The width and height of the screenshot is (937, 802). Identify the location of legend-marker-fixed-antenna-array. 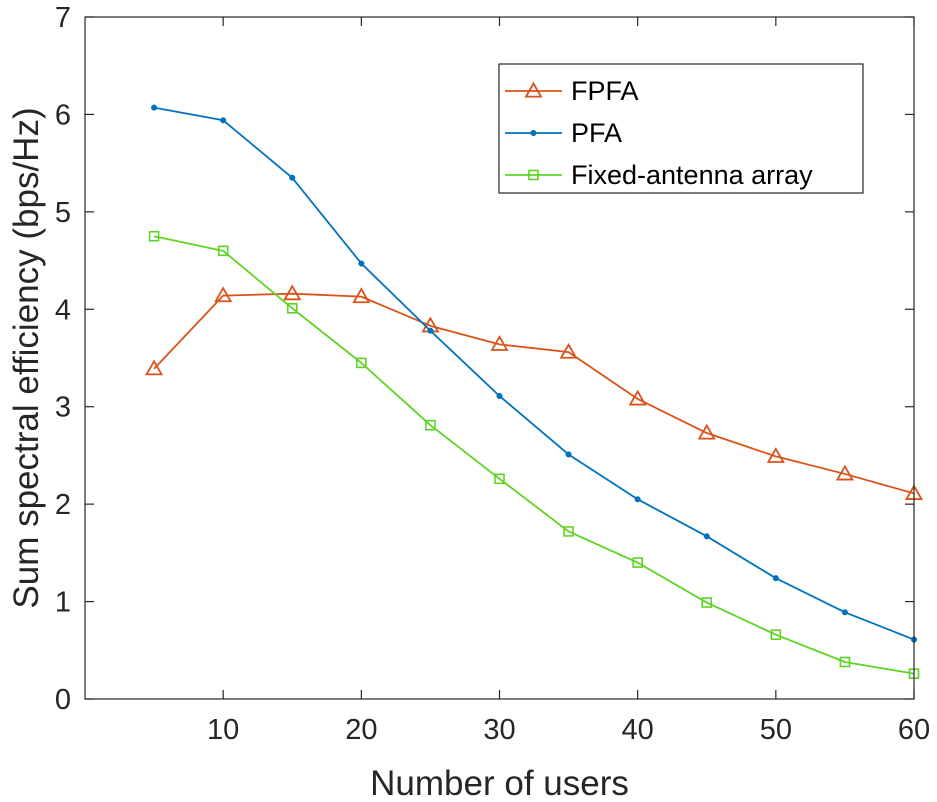
(533, 175).